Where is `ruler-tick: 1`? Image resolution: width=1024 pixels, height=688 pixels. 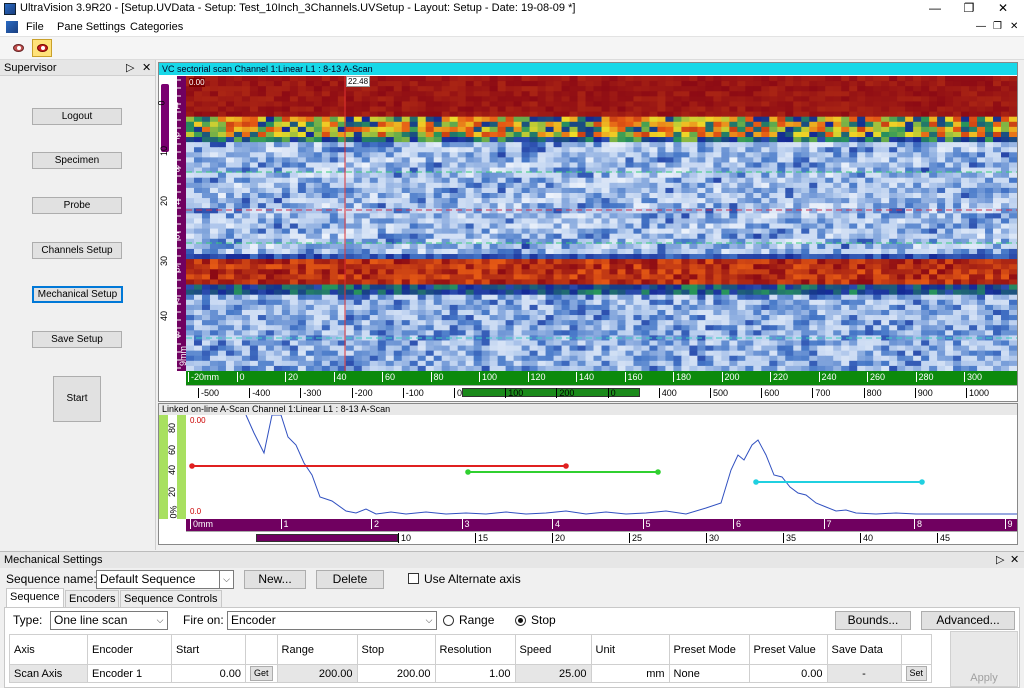
ruler-tick: 1 is located at coordinates (285, 524).